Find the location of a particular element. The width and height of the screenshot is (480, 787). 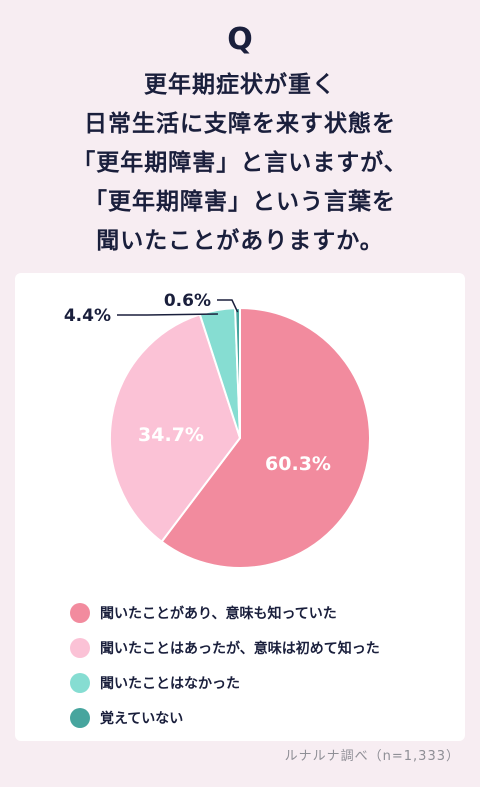

question-line-2: 日常生活に支障を来す状態を is located at coordinates (240, 124).